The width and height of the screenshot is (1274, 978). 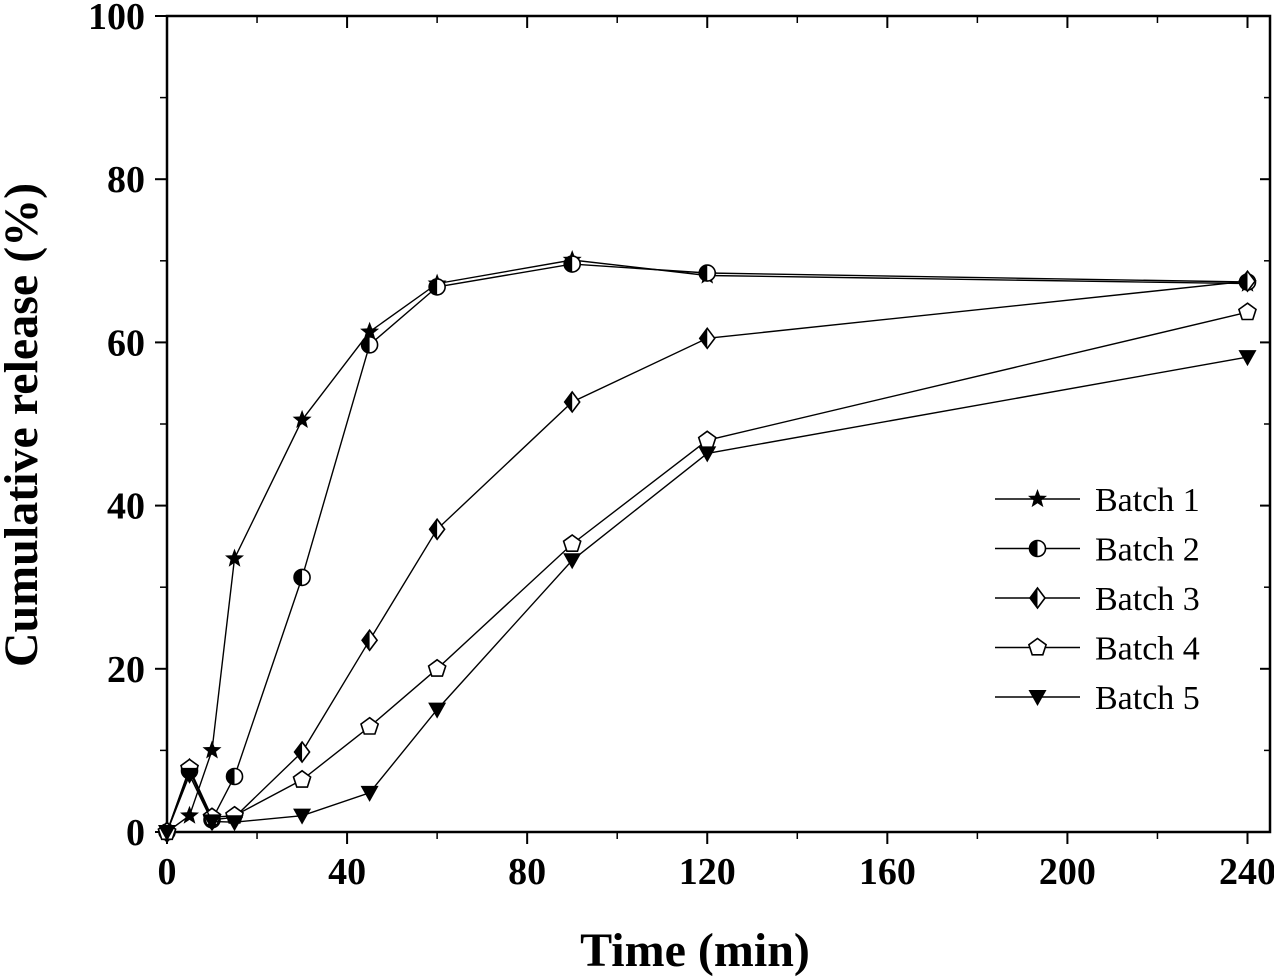 I want to click on legend-item-2: Batch 2, so click(x=1097, y=550).